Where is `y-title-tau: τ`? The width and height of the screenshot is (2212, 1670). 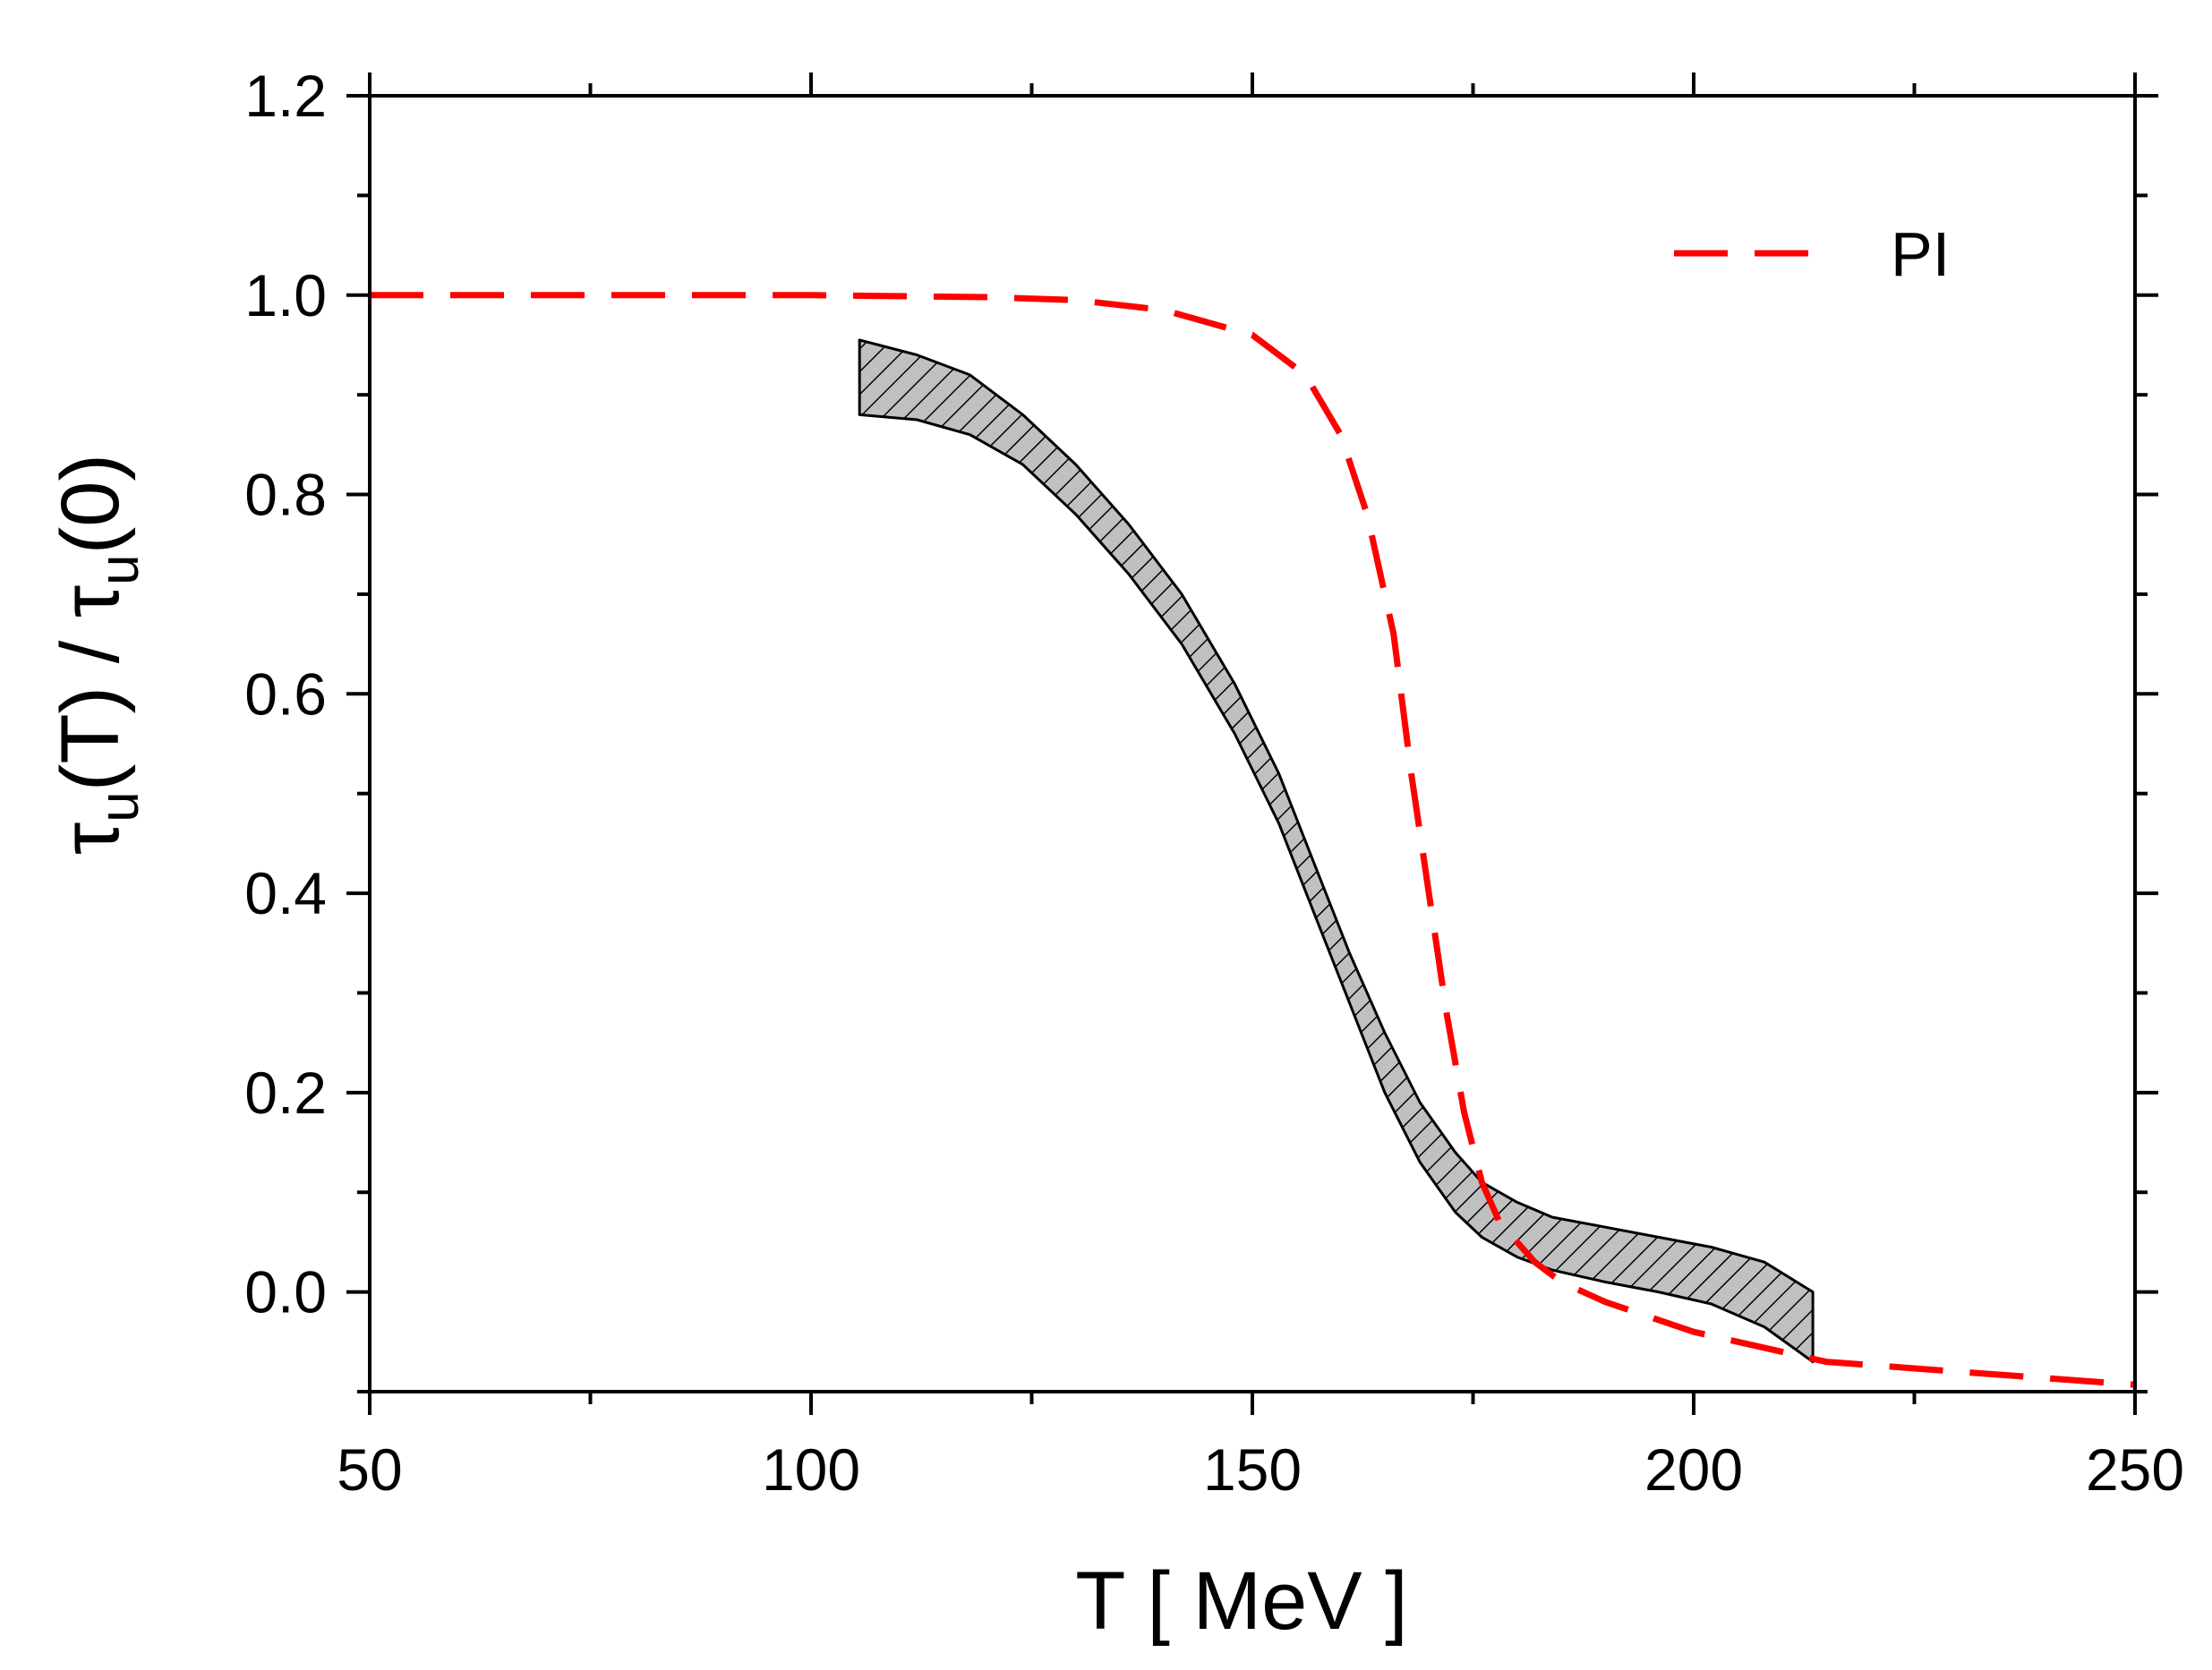 y-title-tau: τ is located at coordinates (90, 838).